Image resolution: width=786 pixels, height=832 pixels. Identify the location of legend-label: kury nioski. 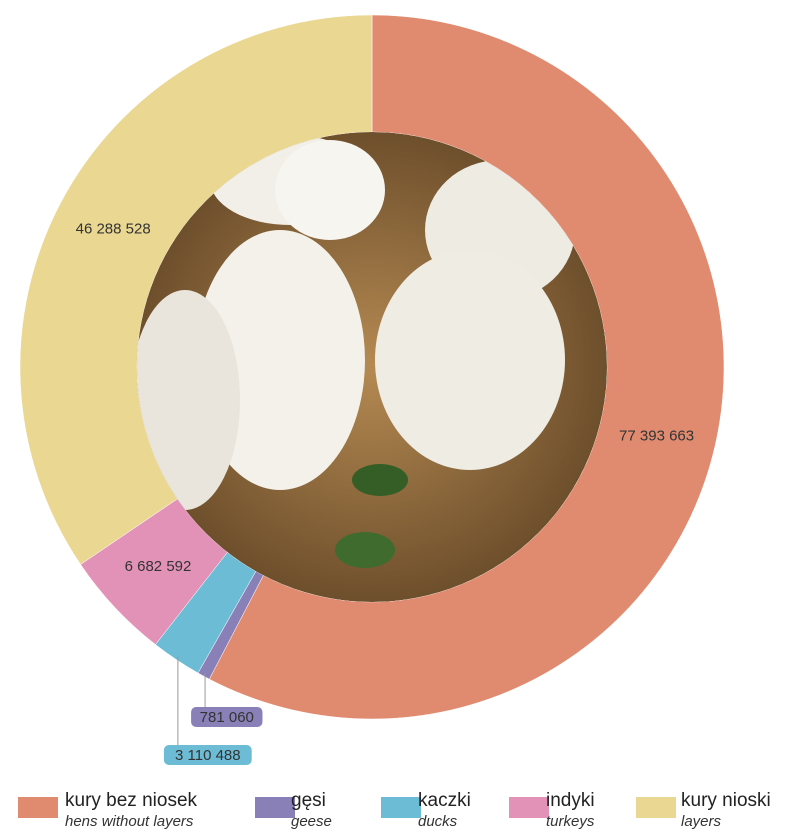
(726, 800).